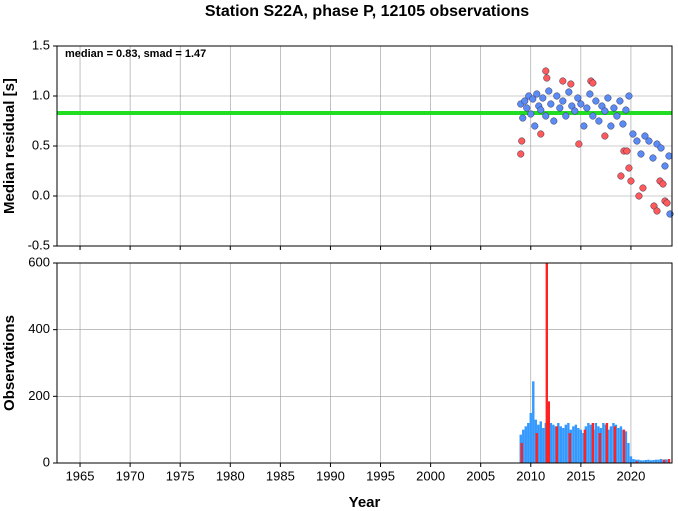 This screenshot has width=678, height=511. Describe the element at coordinates (41, 144) in the screenshot. I see `y-tick-label: 0.5` at that location.